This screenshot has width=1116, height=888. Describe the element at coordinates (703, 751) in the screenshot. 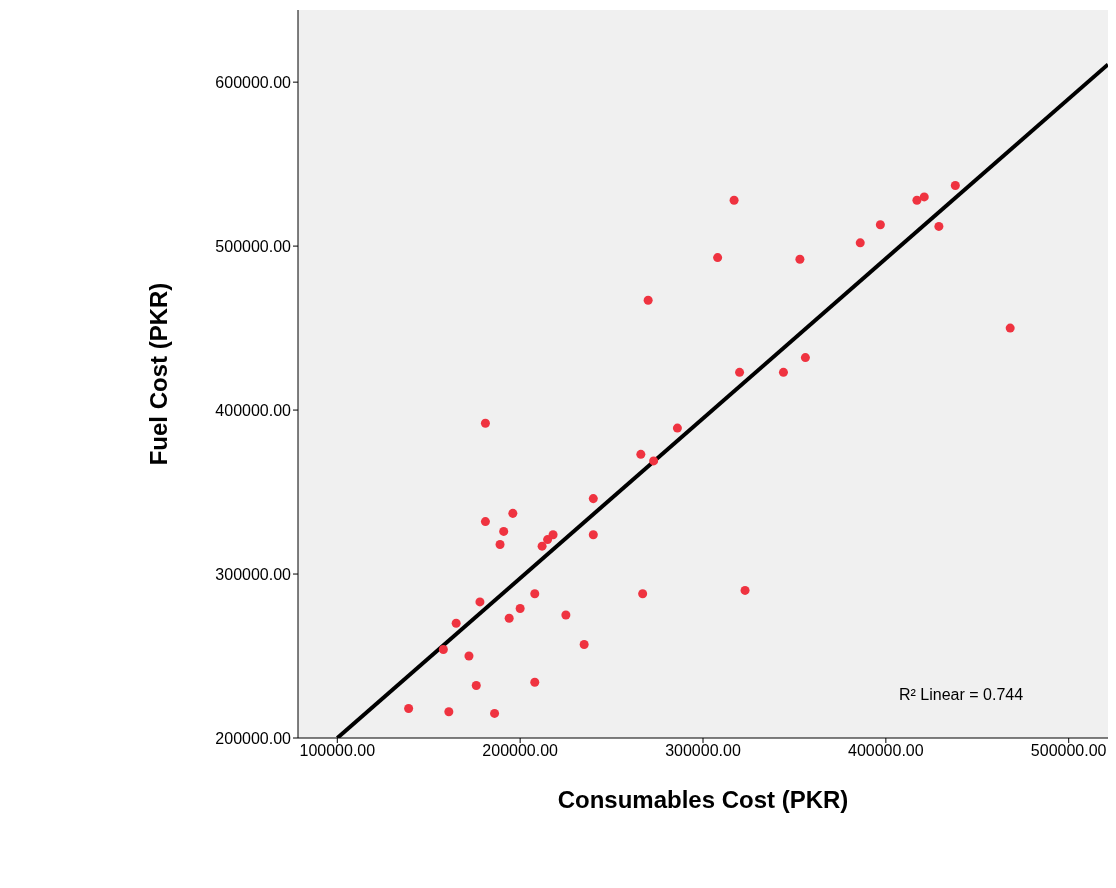

I see `x-tick-label: 300000.00` at that location.